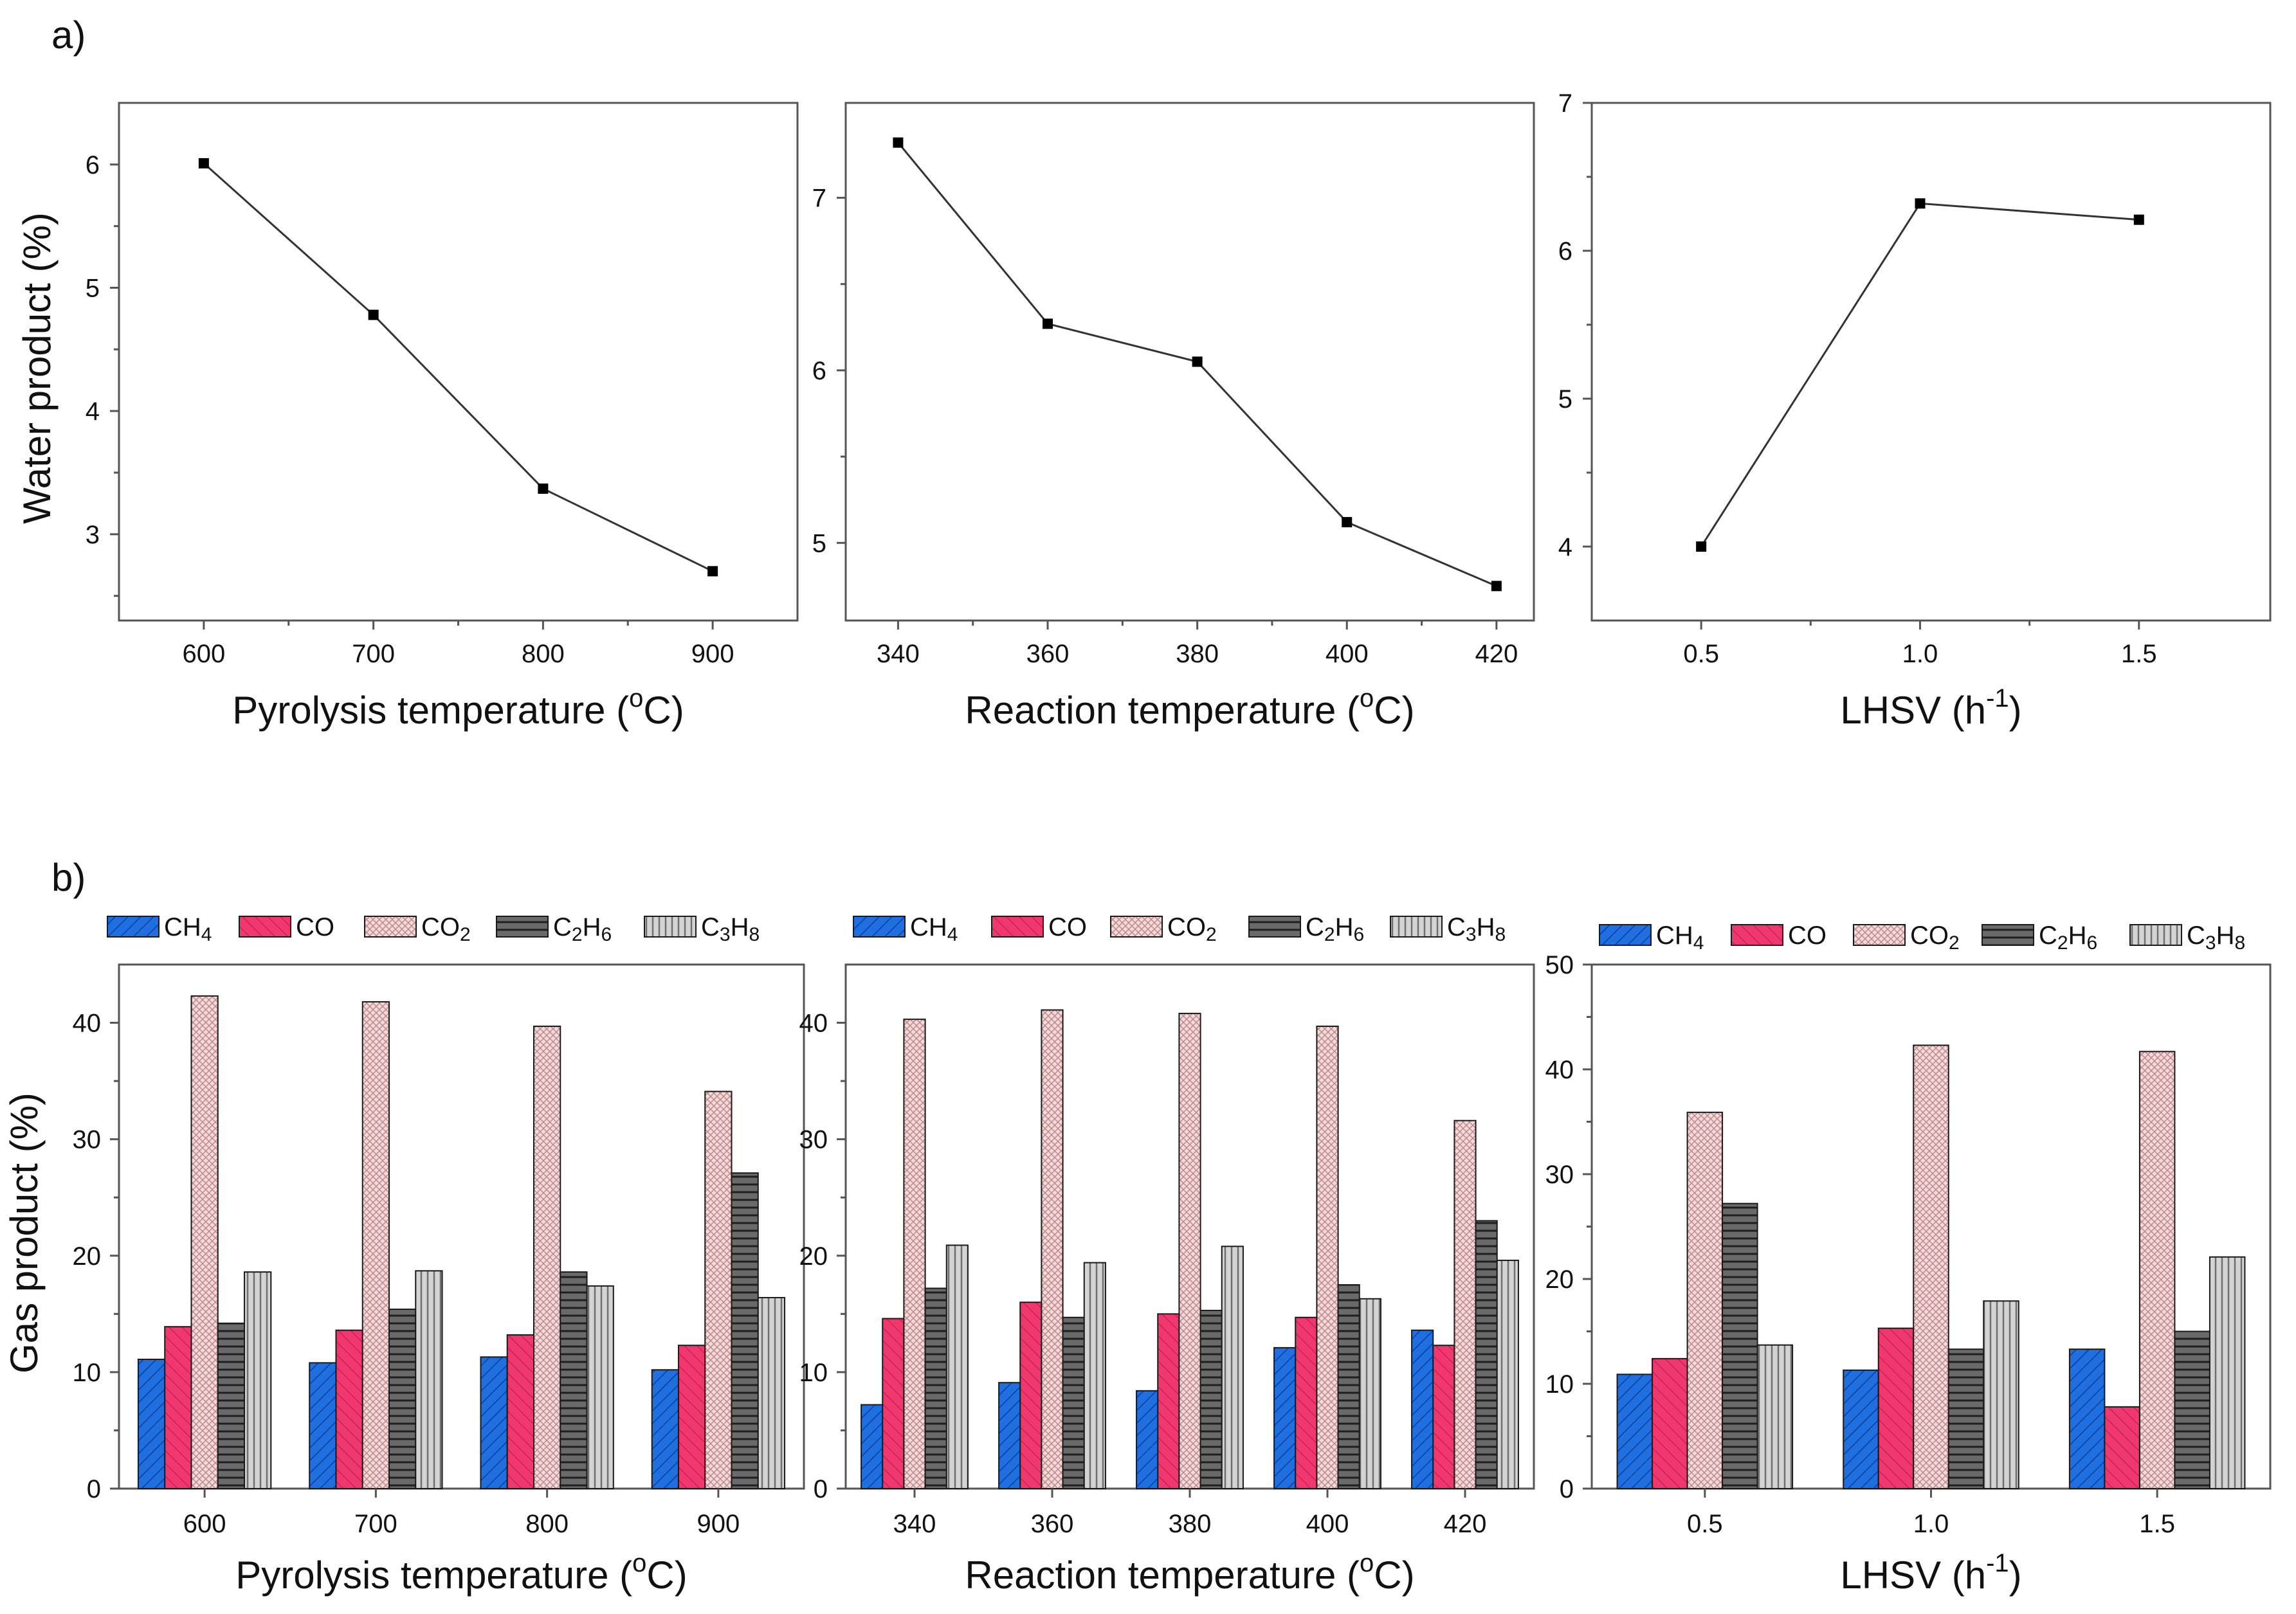  Describe the element at coordinates (374, 654) in the screenshot. I see `x-tick-label: 700` at that location.